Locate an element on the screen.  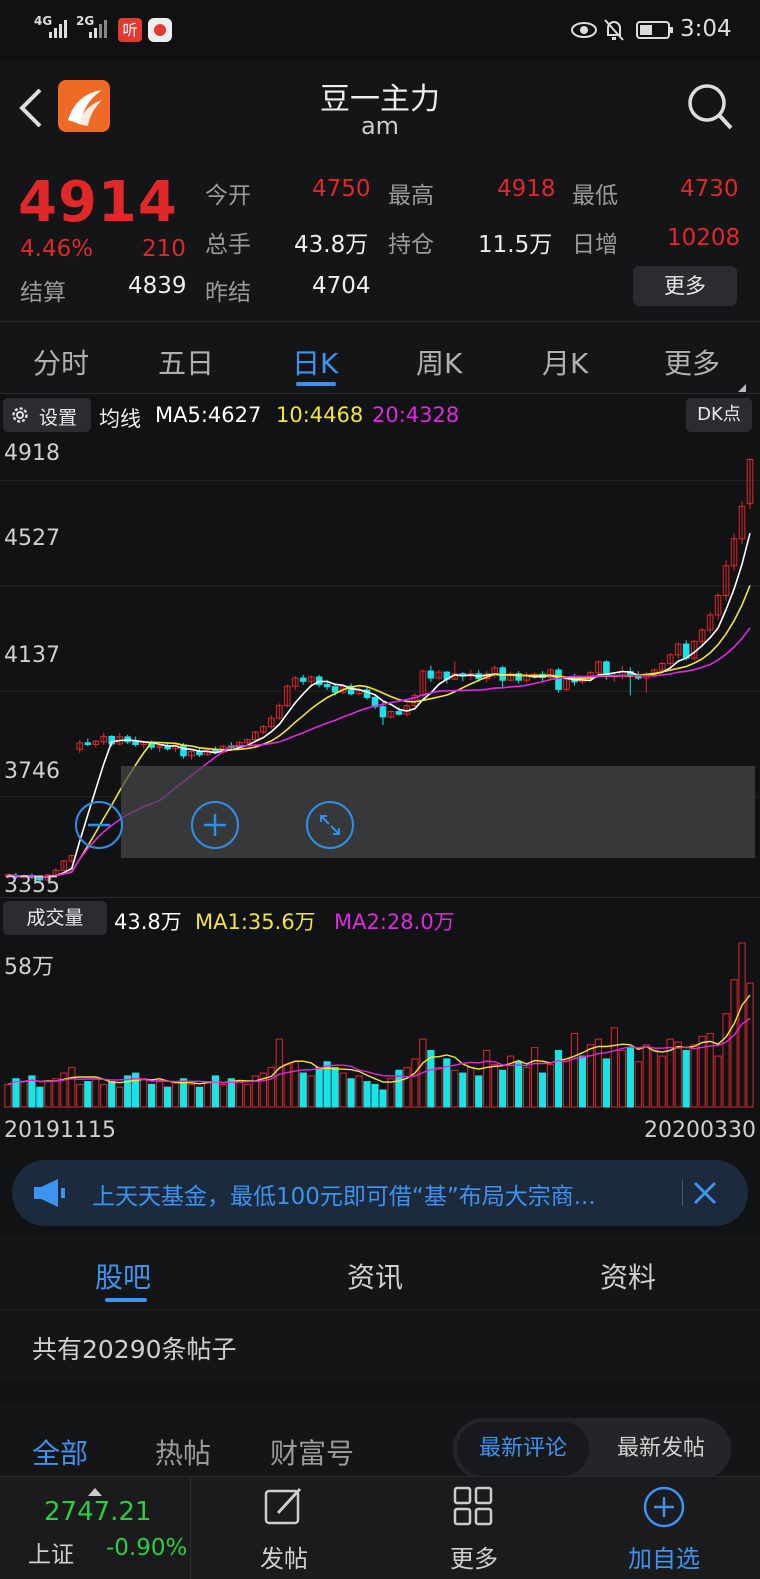
app-logo is located at coordinates (84, 106).